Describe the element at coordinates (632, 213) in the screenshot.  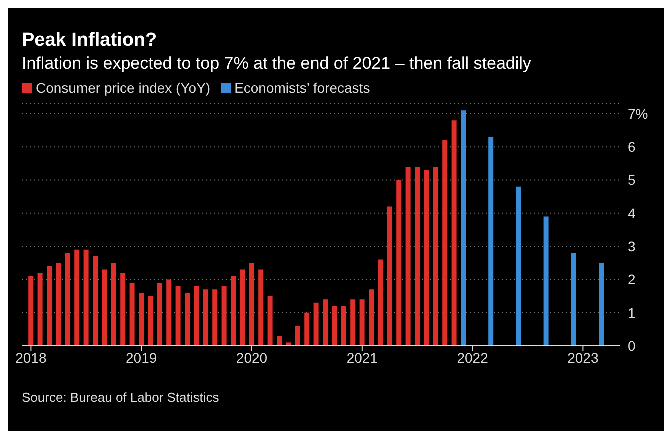
I see `y-tick-label: 4` at that location.